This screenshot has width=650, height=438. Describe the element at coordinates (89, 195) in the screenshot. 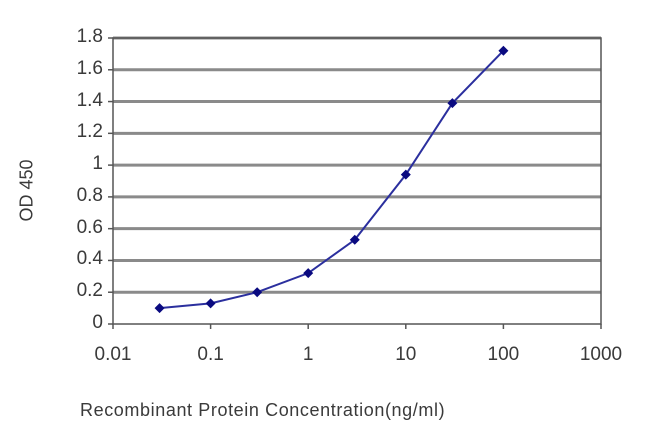

I see `y-tick-label: 0.8` at that location.